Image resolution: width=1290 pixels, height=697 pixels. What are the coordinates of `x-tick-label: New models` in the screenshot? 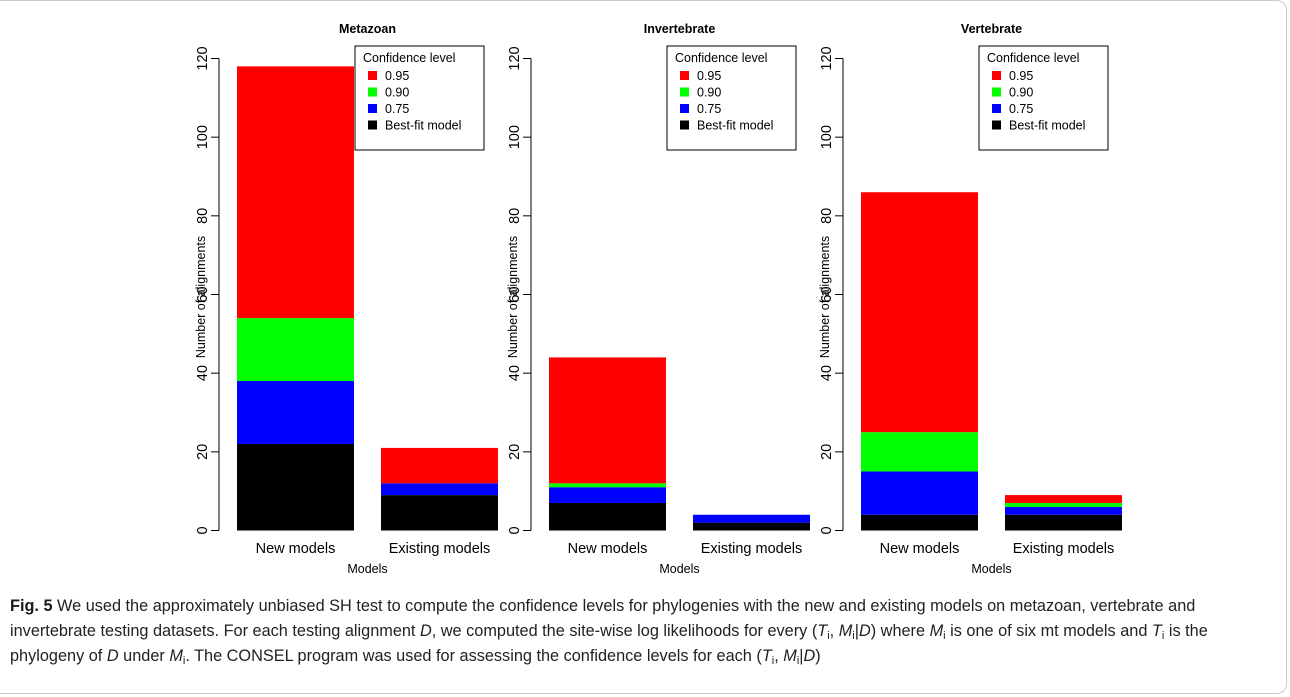 It's located at (608, 549).